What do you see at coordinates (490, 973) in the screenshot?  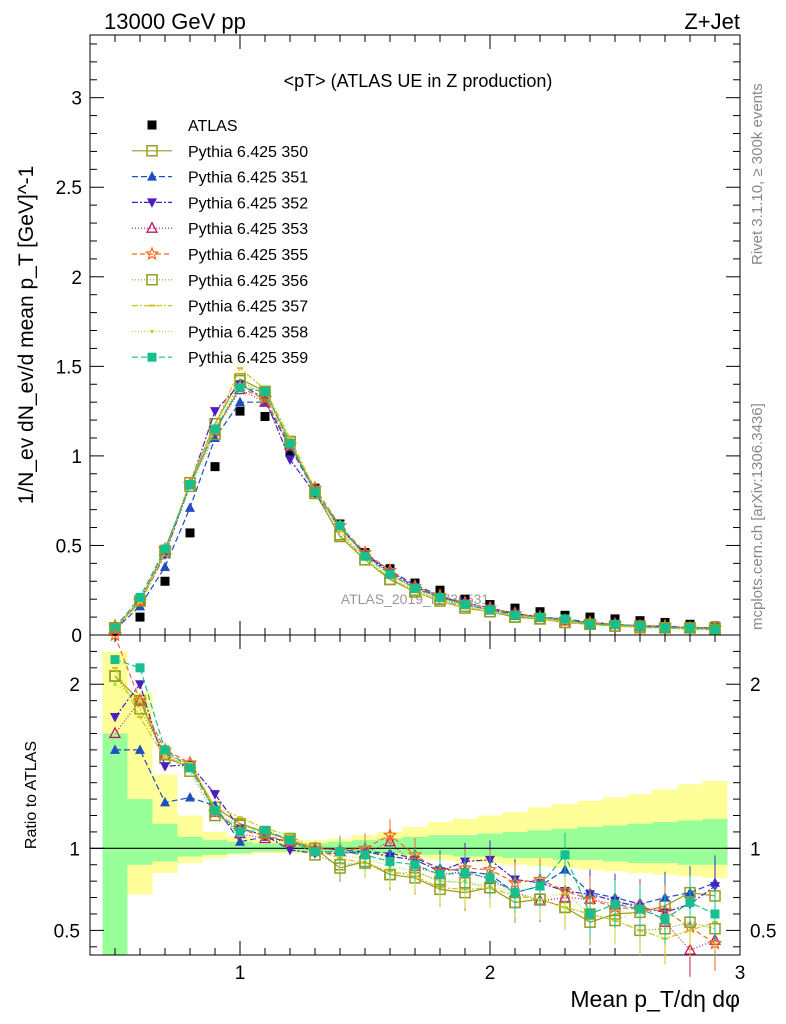 I see `ratio-xtick-label: 2` at bounding box center [490, 973].